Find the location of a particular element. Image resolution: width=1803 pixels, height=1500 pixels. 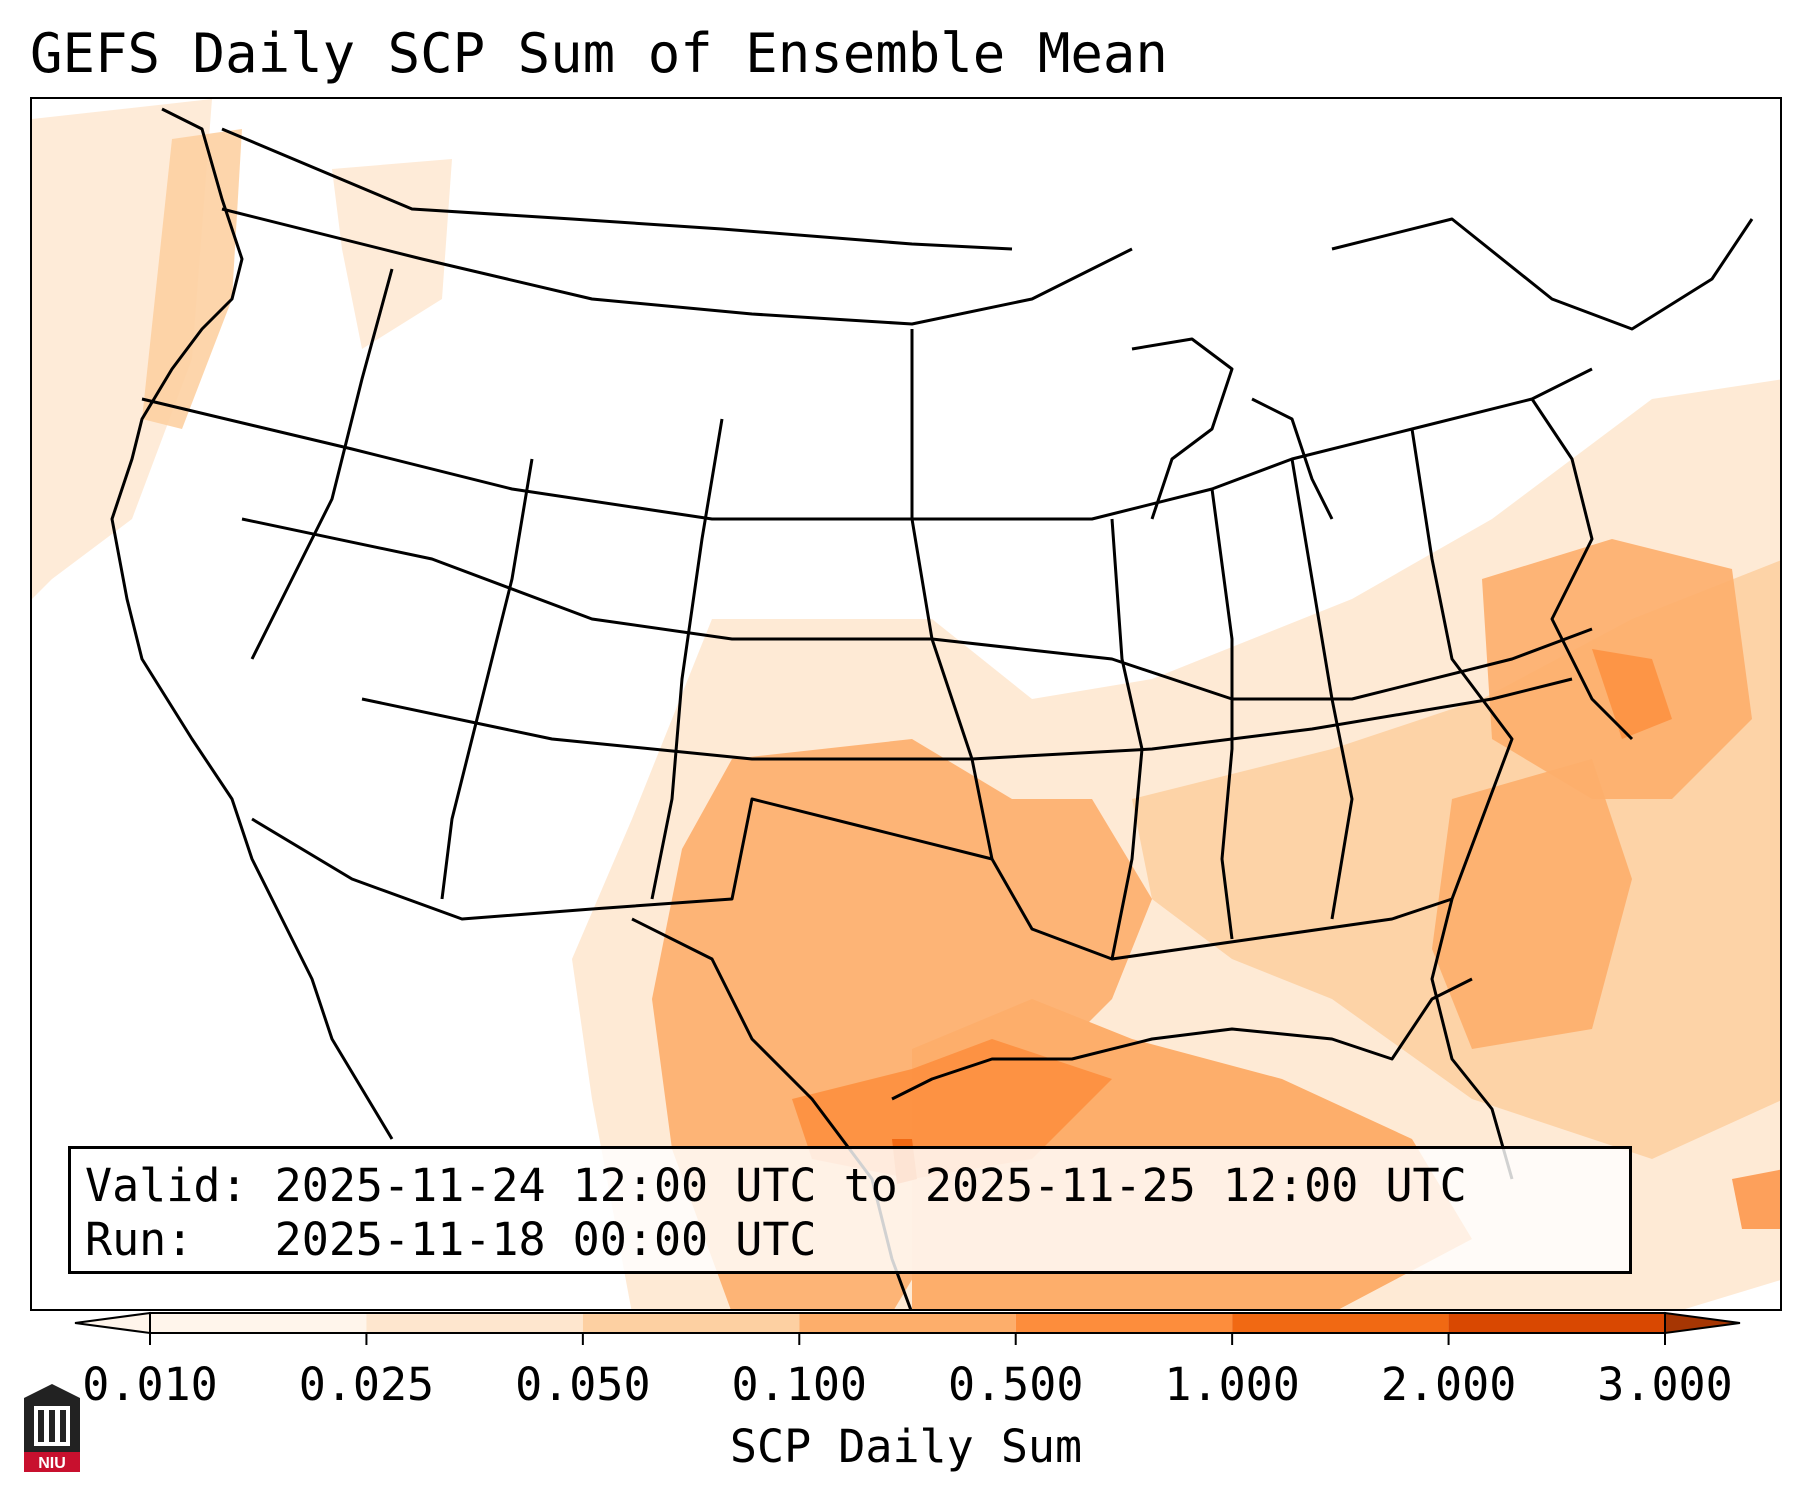

tick-label-2: 0.050 is located at coordinates (583, 1384).